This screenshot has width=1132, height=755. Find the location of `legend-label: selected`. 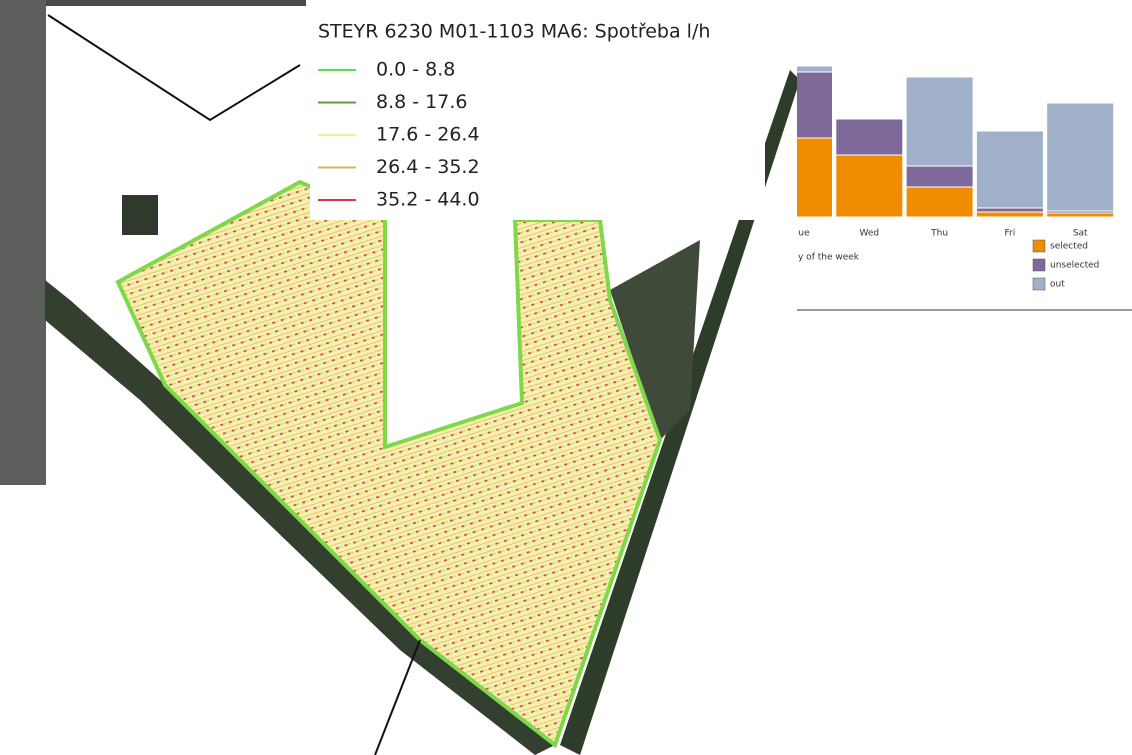

legend-label: selected is located at coordinates (1069, 247).